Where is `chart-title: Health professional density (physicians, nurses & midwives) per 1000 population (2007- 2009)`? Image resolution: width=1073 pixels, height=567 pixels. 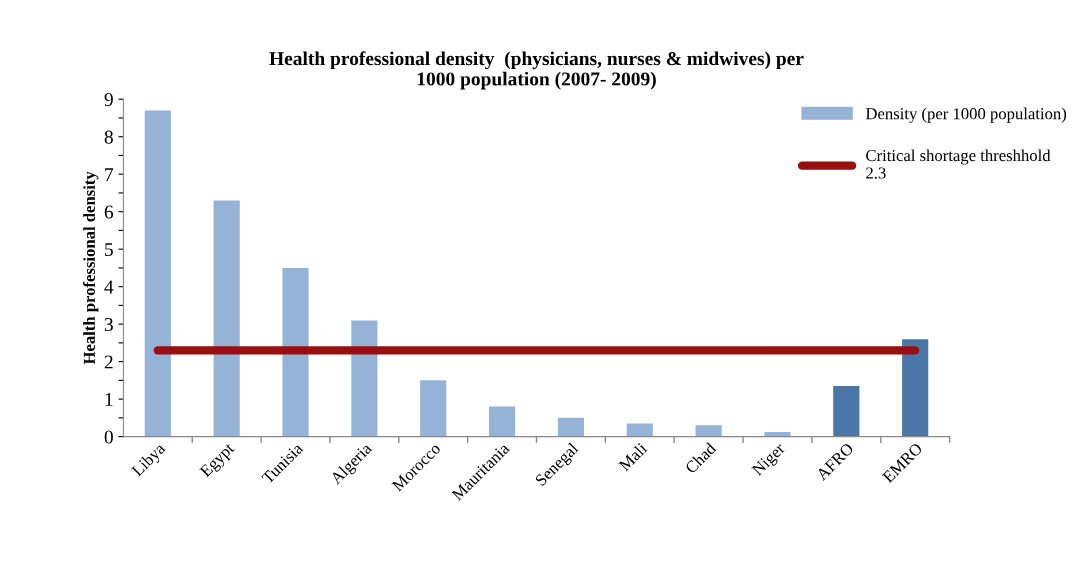
chart-title: Health professional density (physicians, nurses & midwives) per 1000 population (2007- 2009) is located at coordinates (536, 70).